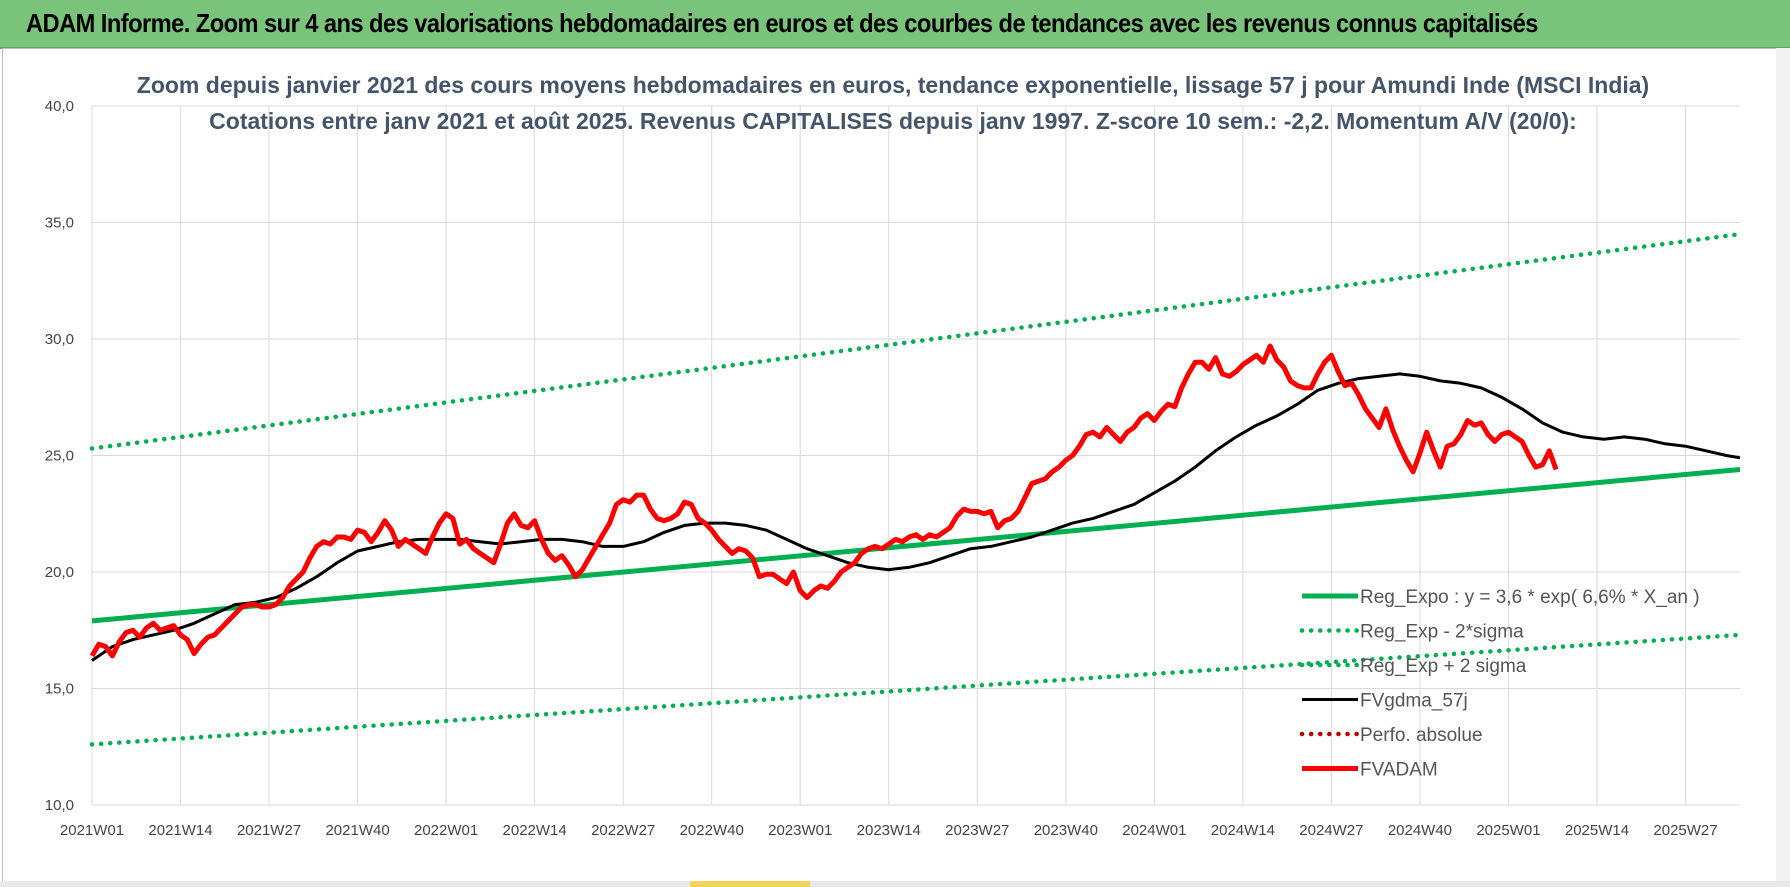 The height and width of the screenshot is (887, 1790). Describe the element at coordinates (446, 830) in the screenshot. I see `x-tick-label: 2022W01` at that location.